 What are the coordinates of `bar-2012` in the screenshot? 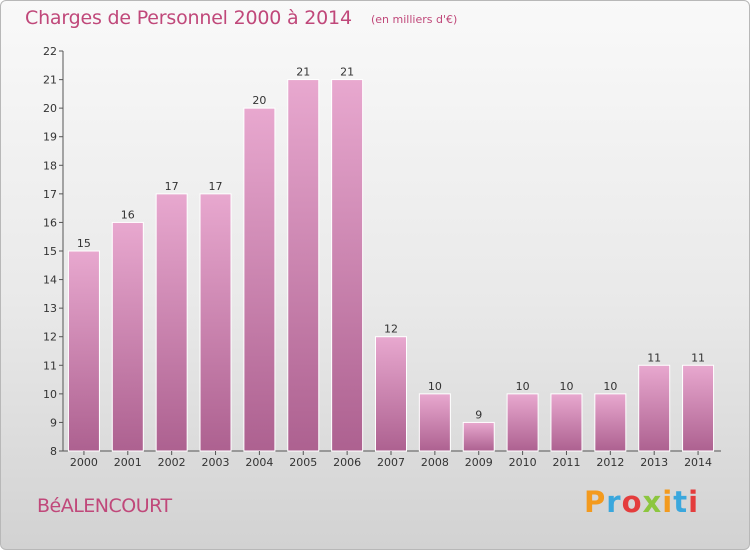 It's located at (610, 422).